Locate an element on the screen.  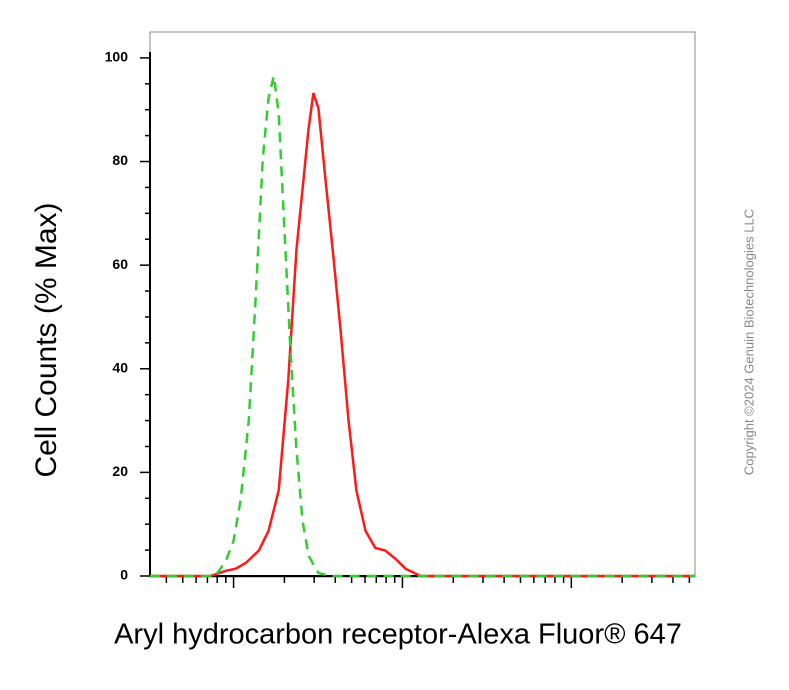
y-tick-label: 80 is located at coordinates (120, 160).